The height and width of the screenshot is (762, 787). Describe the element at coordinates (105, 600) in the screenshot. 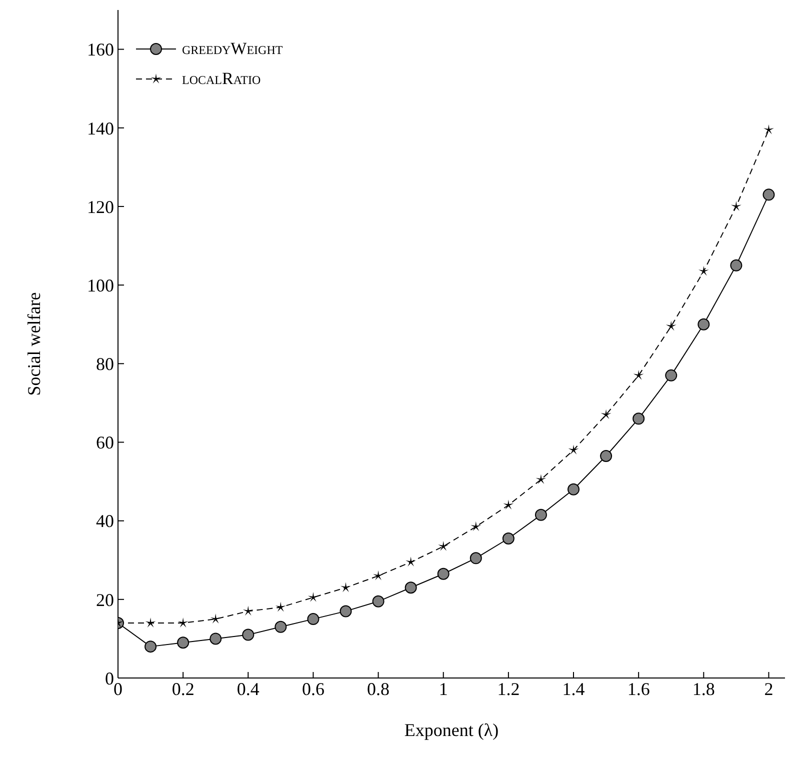

I see `y-tick-label: 20` at that location.